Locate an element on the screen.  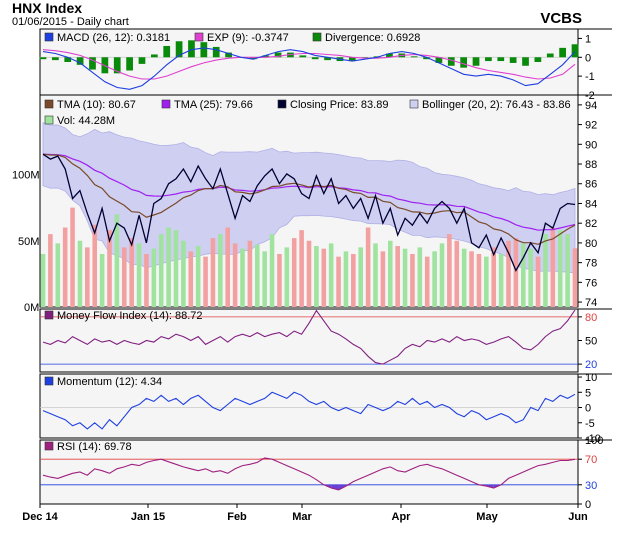
price-tick-label: 92 is located at coordinates (591, 126).